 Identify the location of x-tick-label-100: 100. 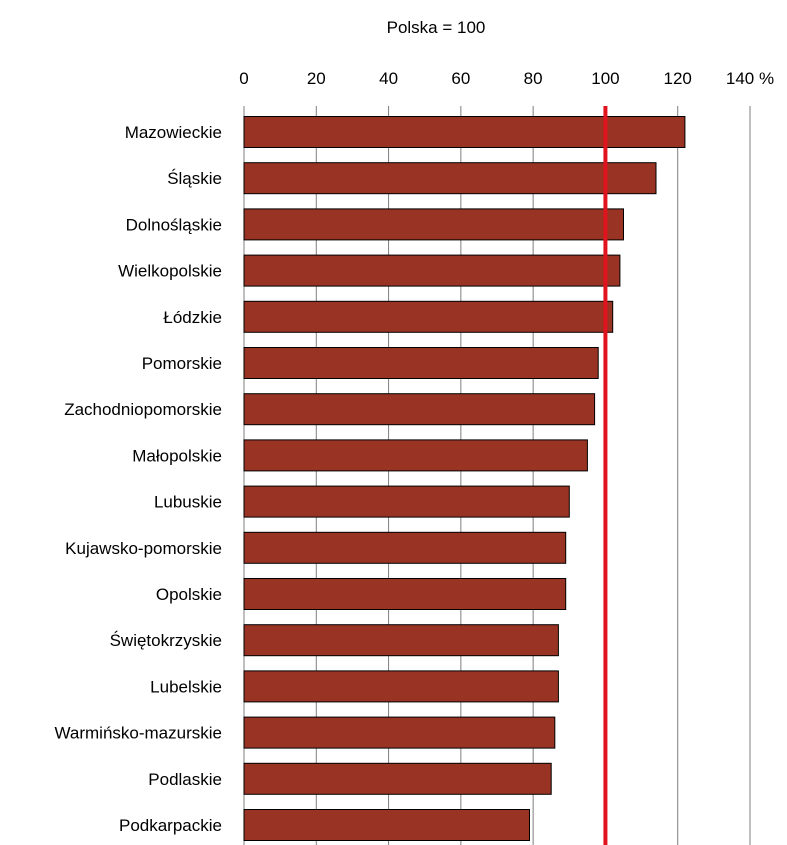
(605, 78).